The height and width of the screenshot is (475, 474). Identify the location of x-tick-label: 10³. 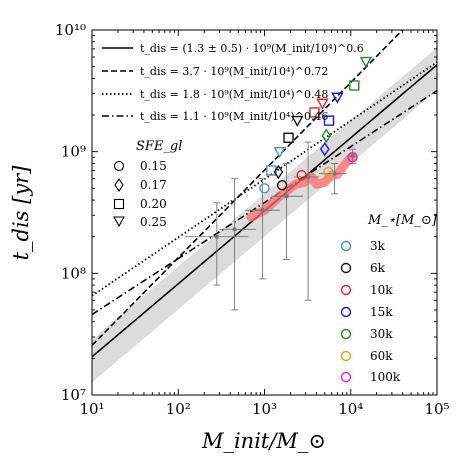
(264, 409).